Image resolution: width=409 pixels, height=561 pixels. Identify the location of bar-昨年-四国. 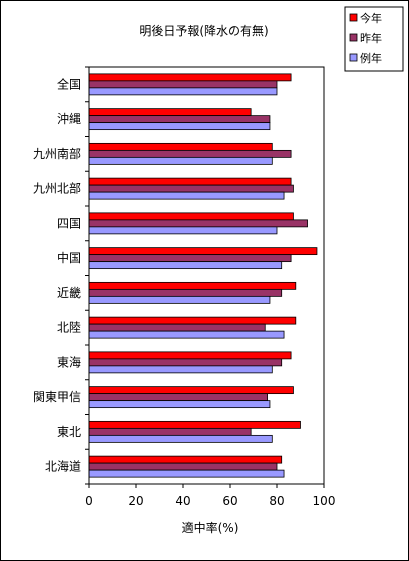
(198, 223).